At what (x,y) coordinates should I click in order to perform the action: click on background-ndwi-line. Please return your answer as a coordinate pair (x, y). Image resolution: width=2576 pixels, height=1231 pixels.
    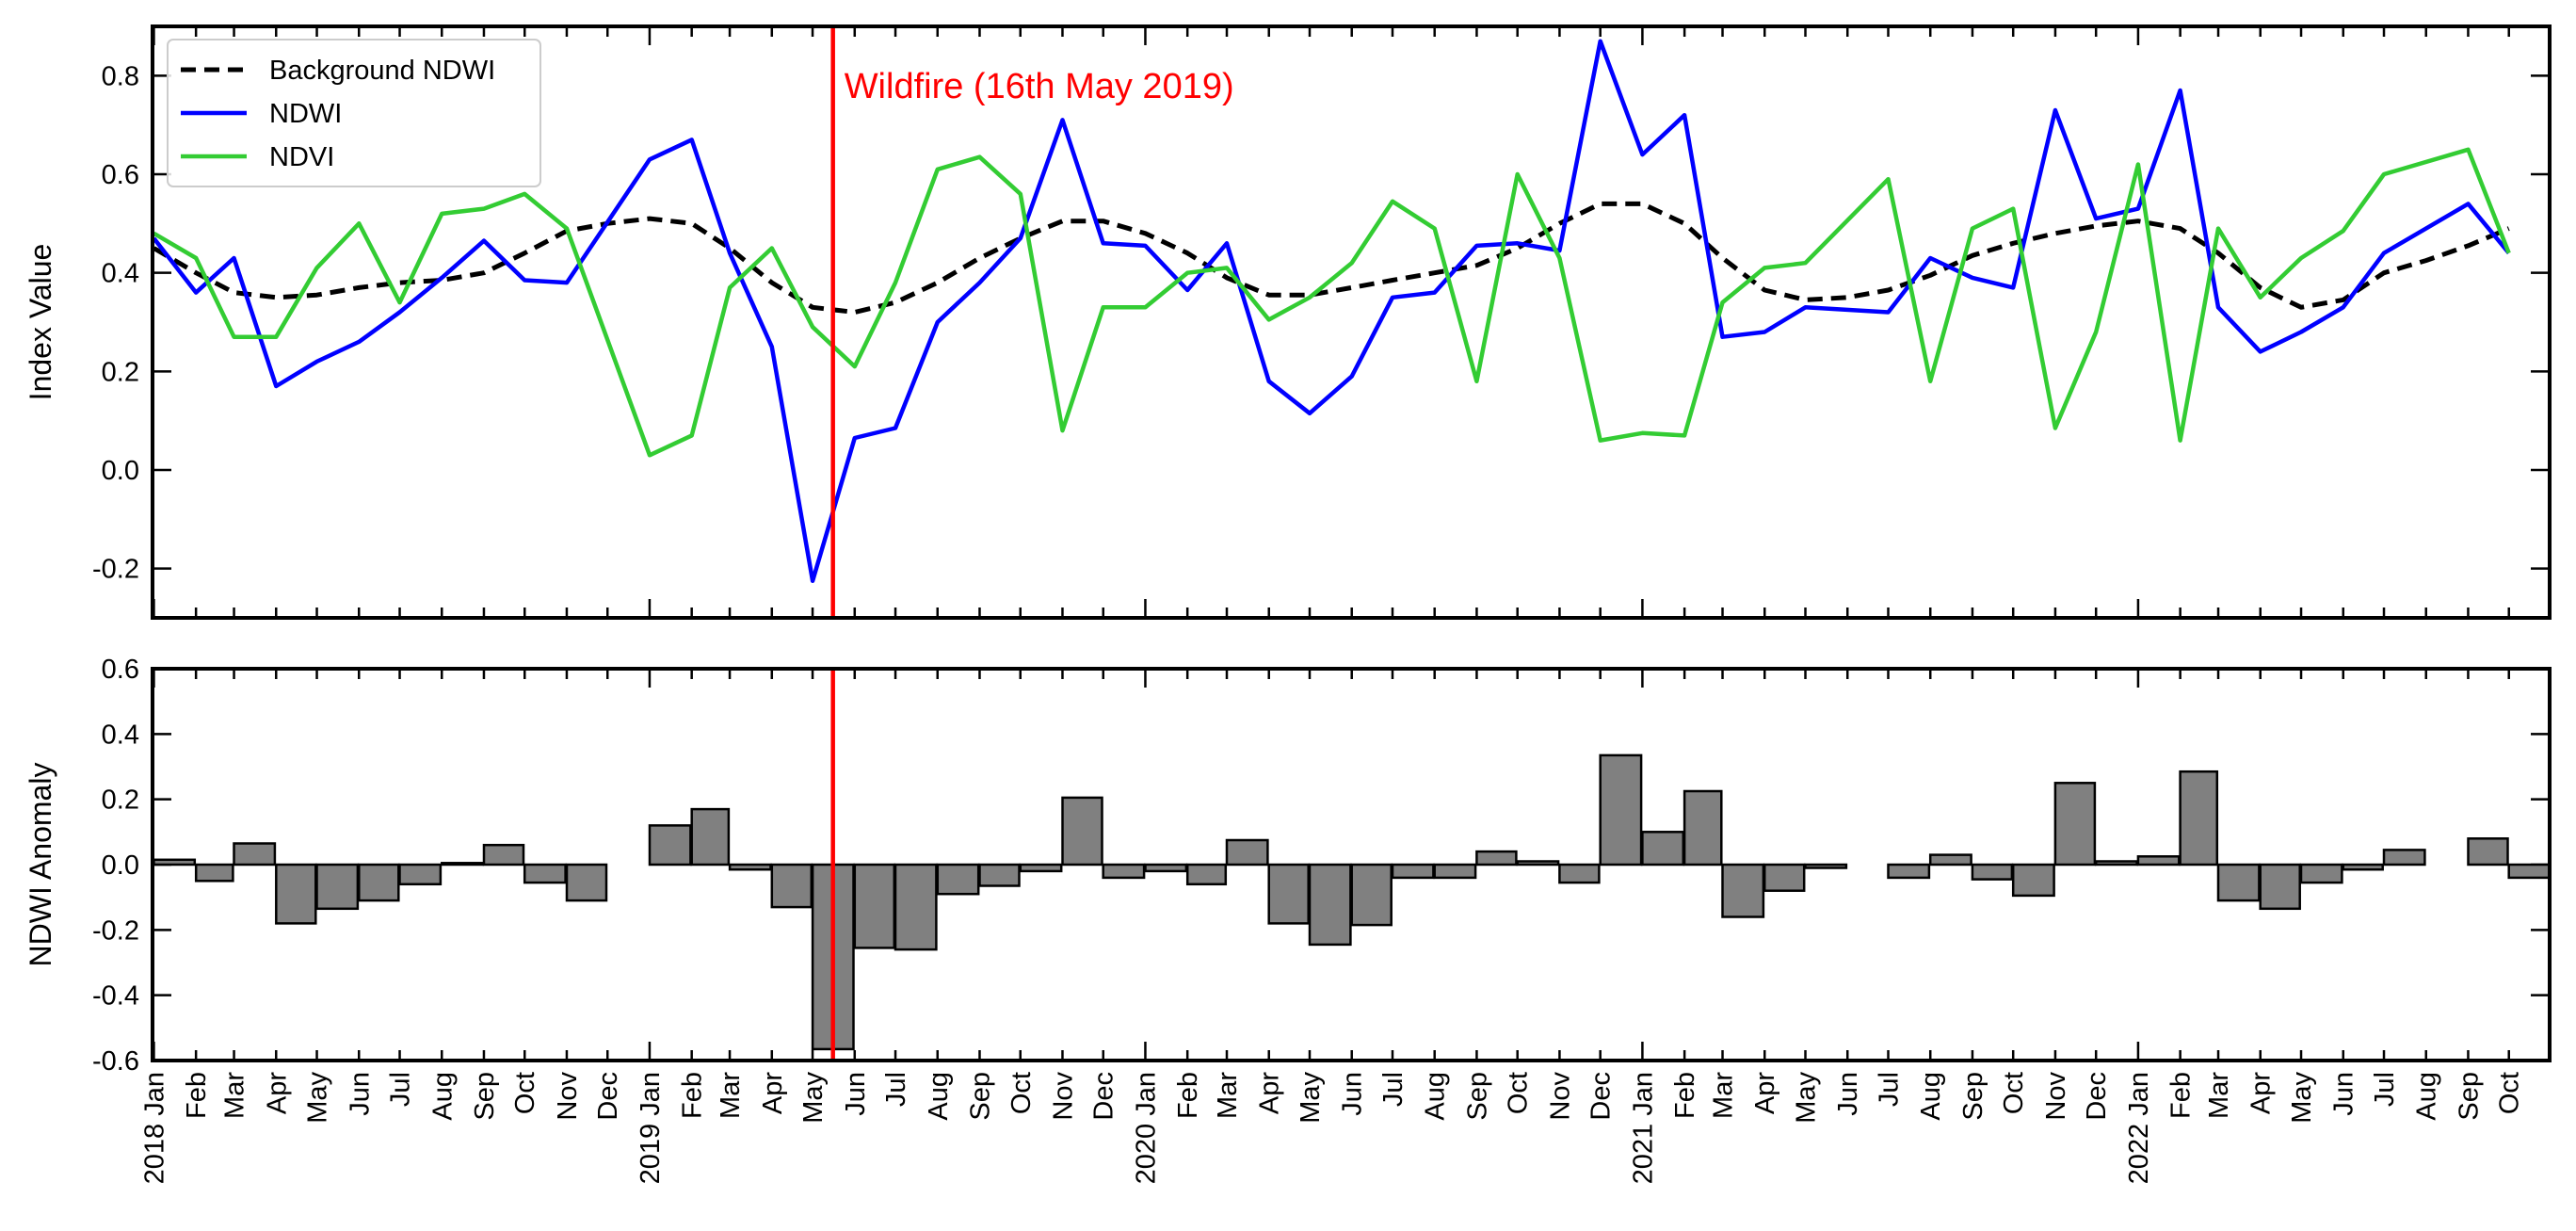
    Looking at the image, I should click on (1331, 258).